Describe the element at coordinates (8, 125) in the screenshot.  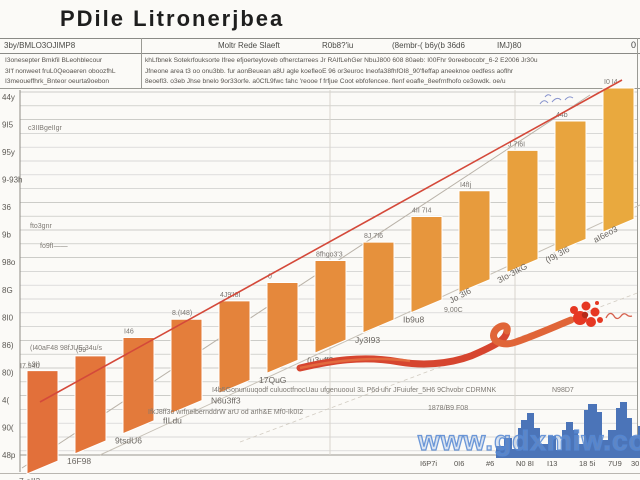
I see `y-axis-label: 9I5` at that location.